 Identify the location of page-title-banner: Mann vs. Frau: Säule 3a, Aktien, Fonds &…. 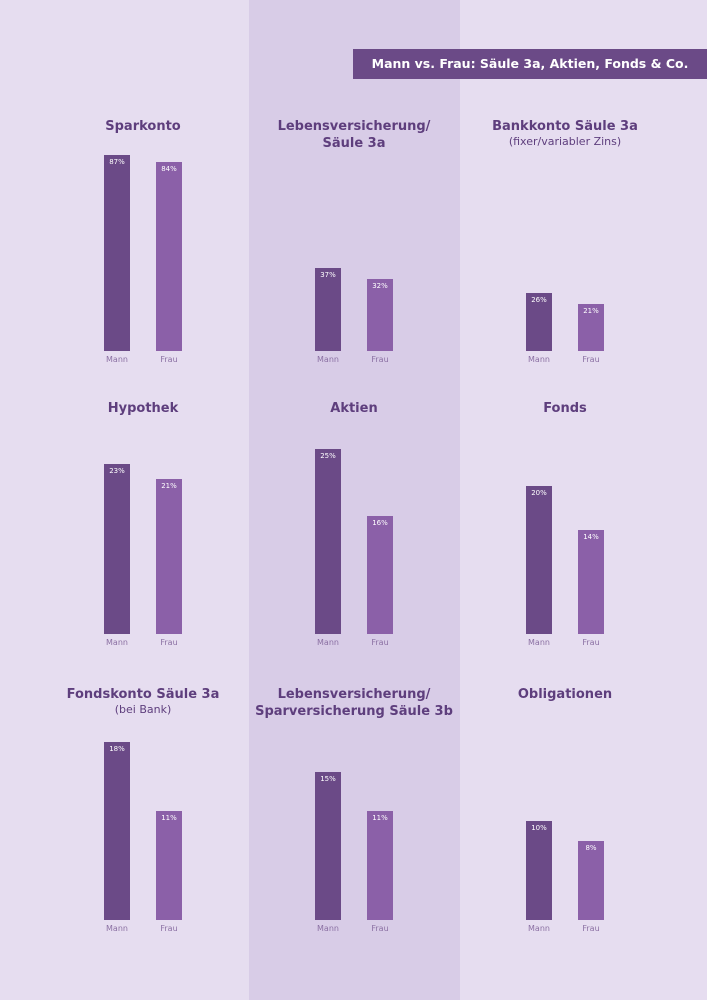
(530, 64).